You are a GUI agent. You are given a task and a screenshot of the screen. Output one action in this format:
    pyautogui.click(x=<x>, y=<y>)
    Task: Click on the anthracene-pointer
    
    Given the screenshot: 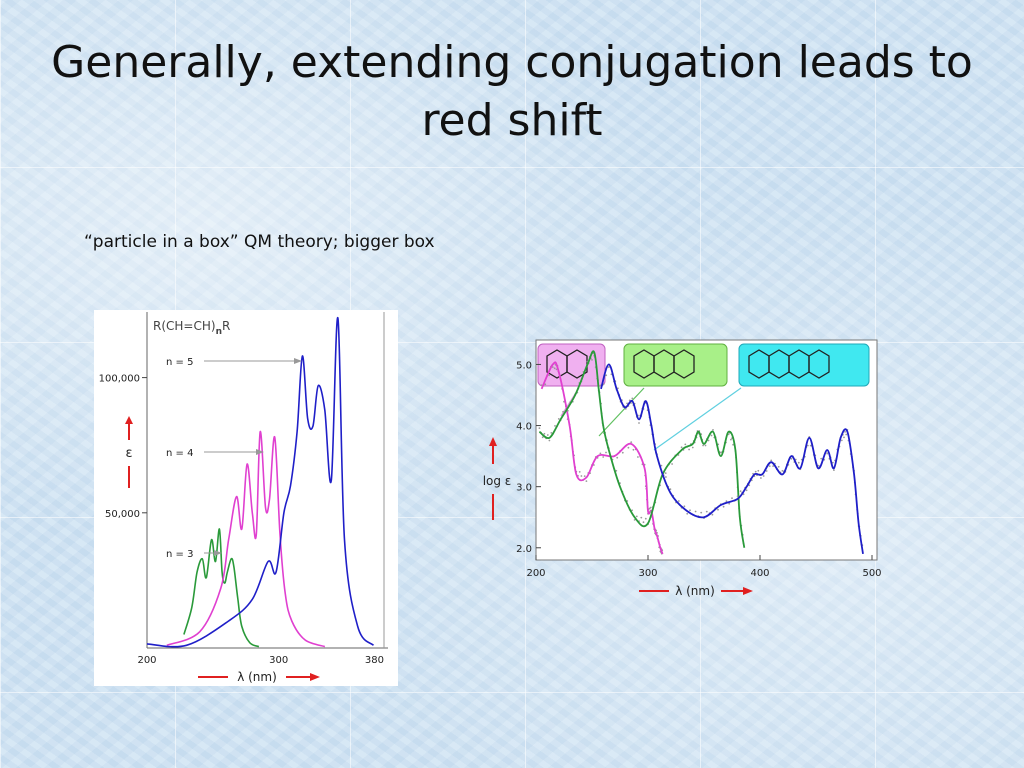 What is the action you would take?
    pyautogui.click(x=621, y=412)
    